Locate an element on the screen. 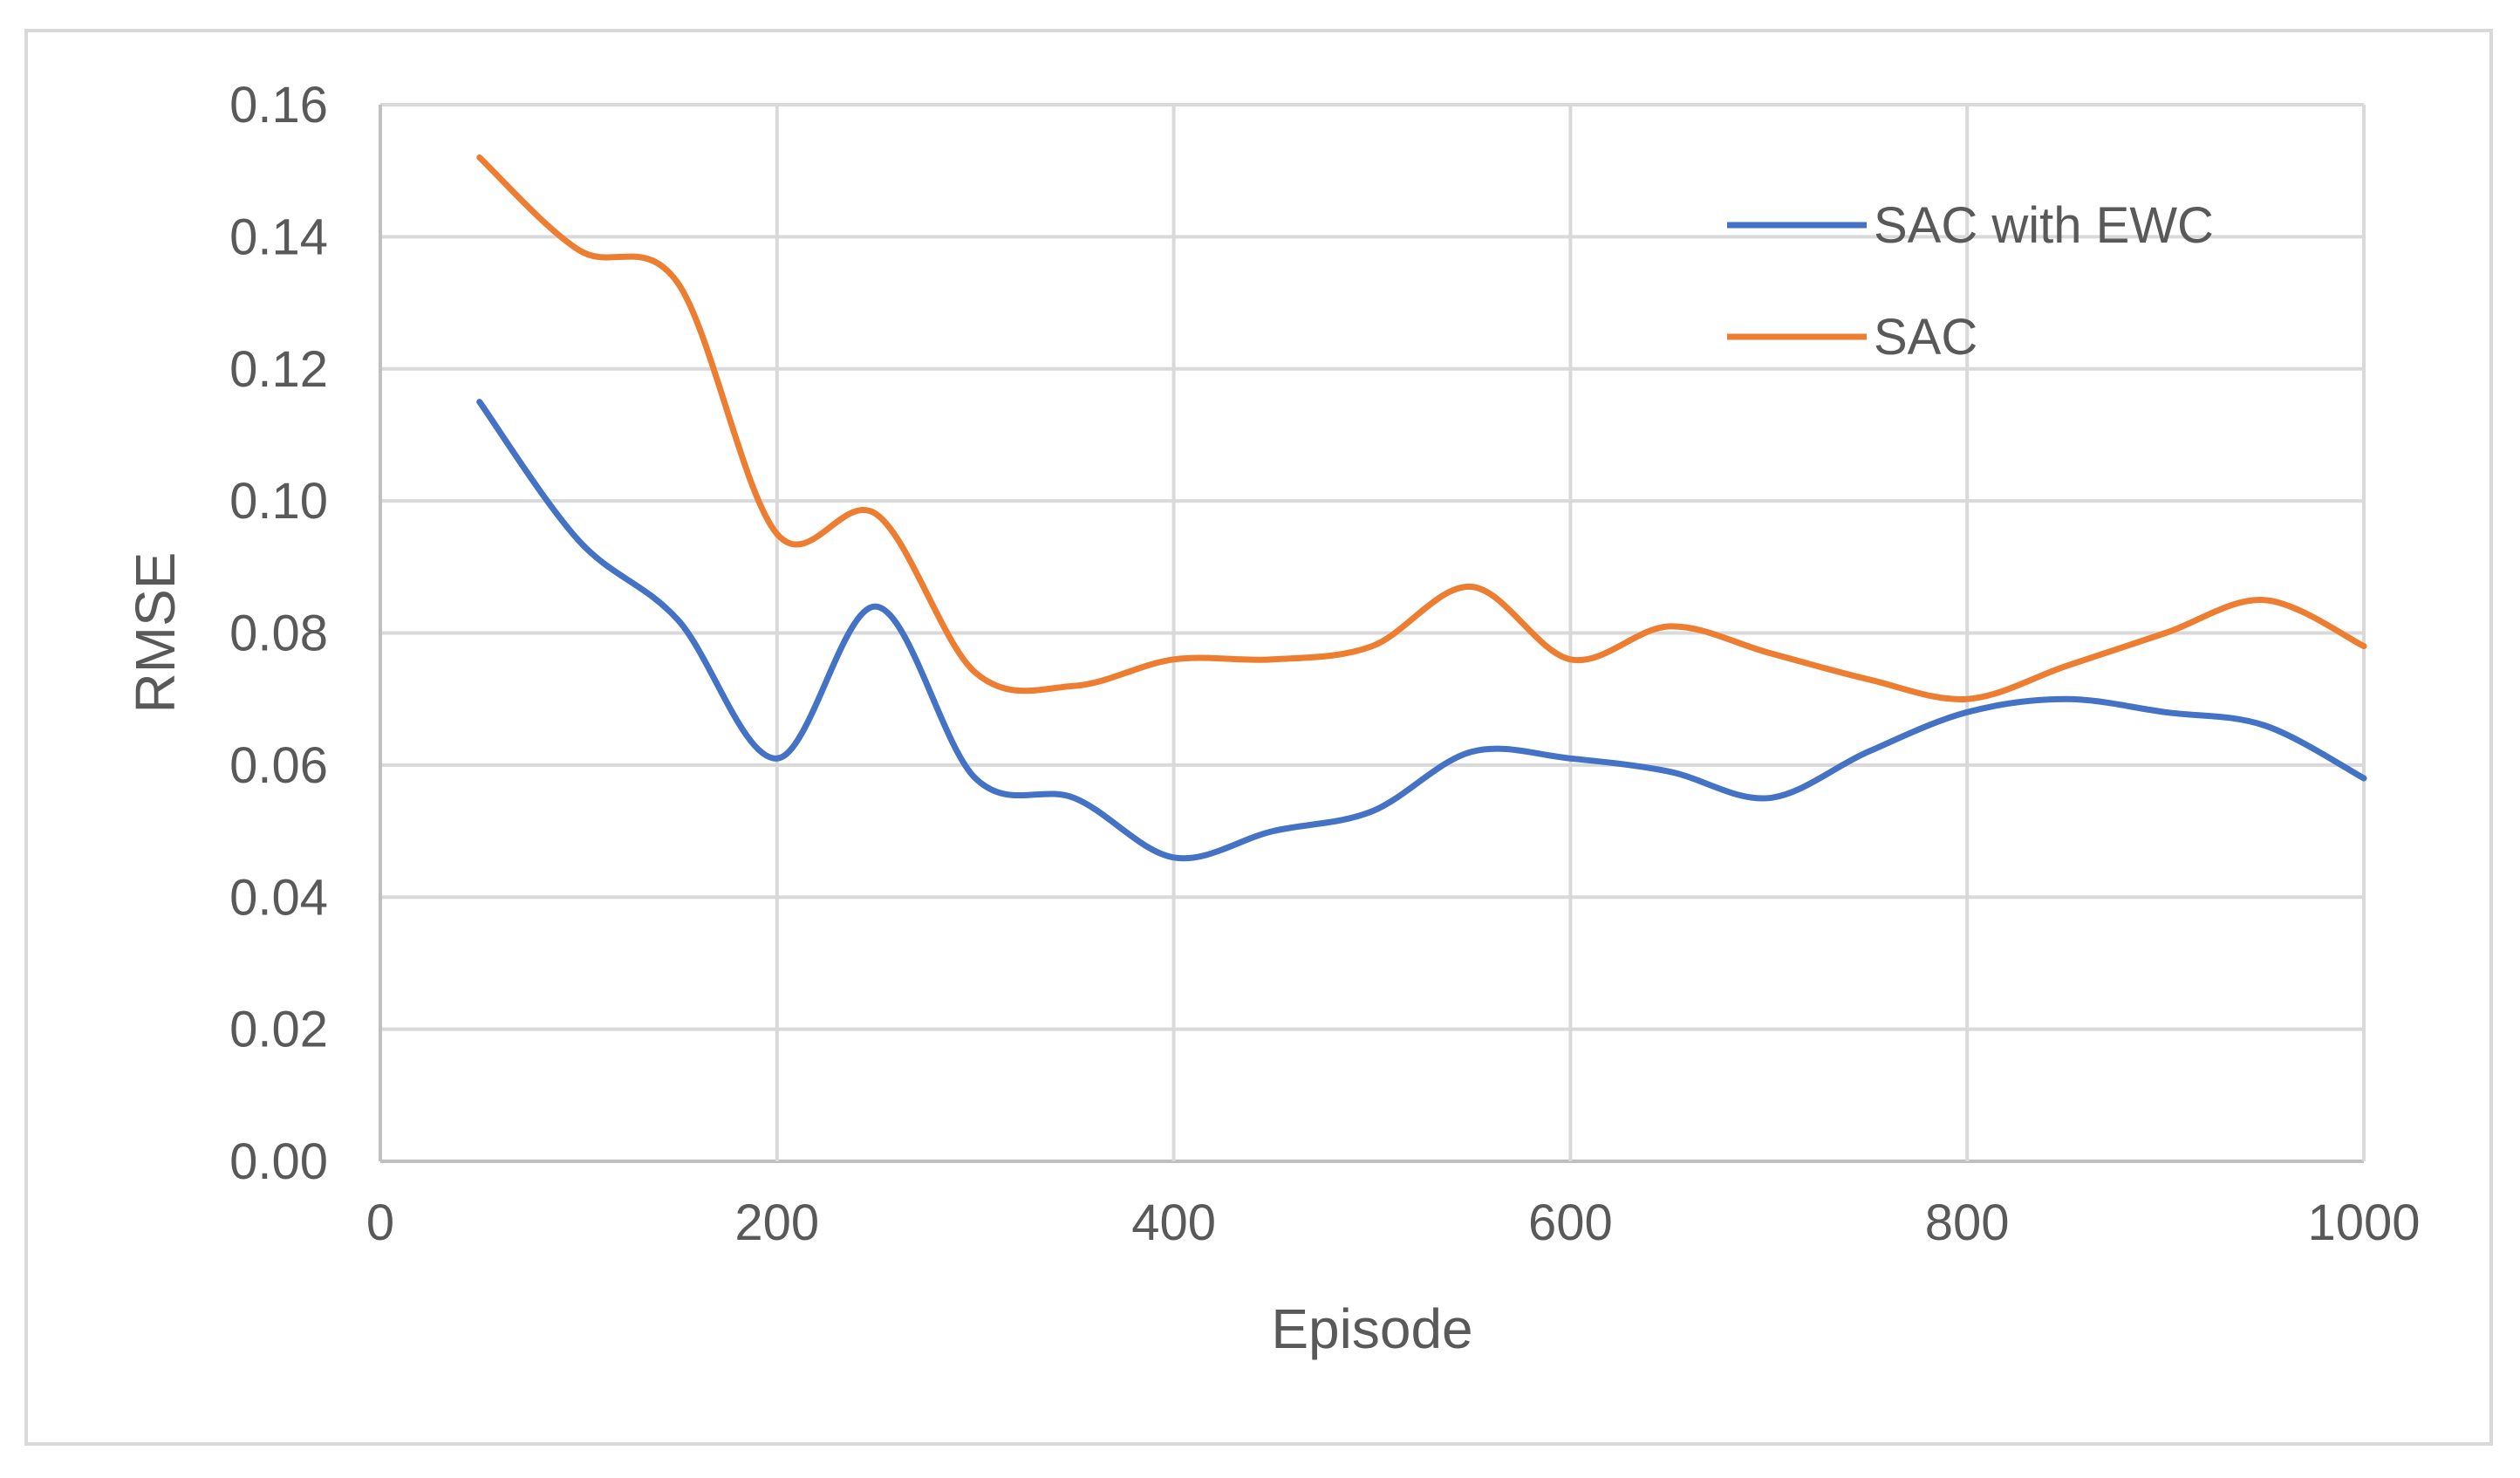  y-tick-label: 0.10 is located at coordinates (278, 502).